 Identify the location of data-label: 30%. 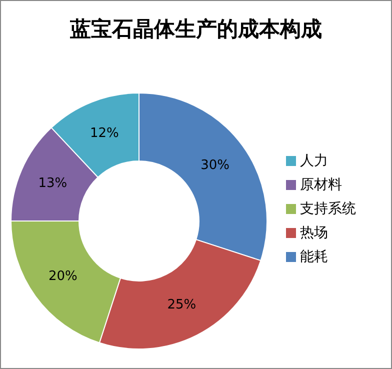
(215, 166).